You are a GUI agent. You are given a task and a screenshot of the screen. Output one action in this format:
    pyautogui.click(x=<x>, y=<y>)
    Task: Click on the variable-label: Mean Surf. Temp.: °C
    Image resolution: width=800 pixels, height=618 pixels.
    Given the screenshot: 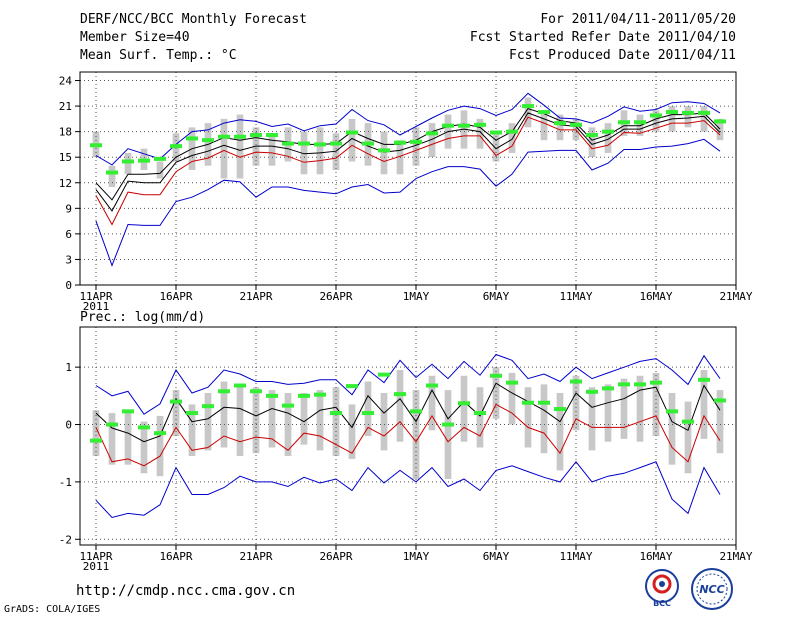 What is the action you would take?
    pyautogui.click(x=158, y=55)
    